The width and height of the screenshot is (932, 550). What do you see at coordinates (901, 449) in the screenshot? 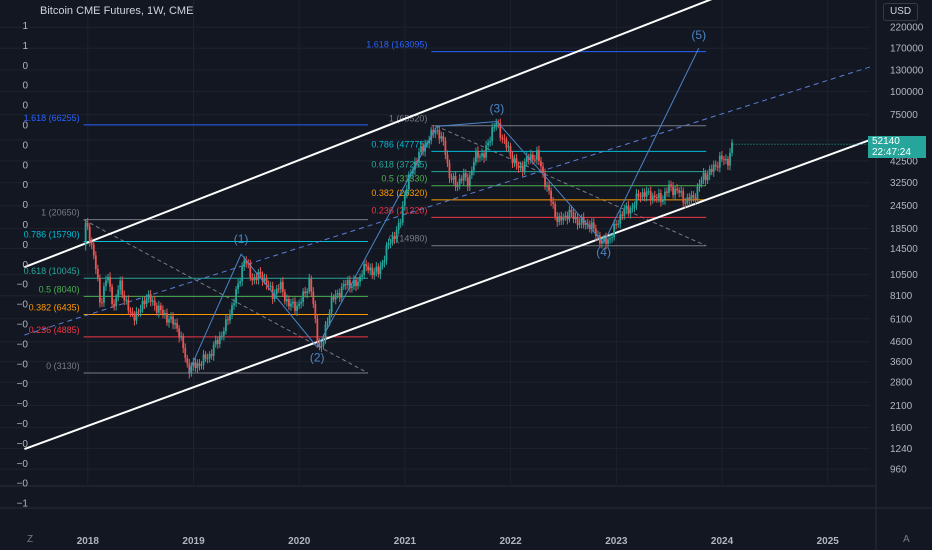
I see `price-tick-label: 1240` at bounding box center [901, 449].